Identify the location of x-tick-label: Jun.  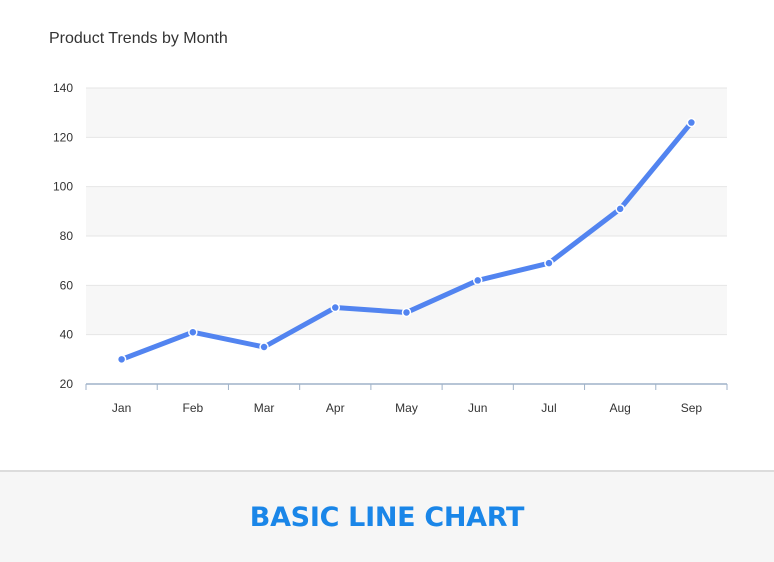
(477, 408).